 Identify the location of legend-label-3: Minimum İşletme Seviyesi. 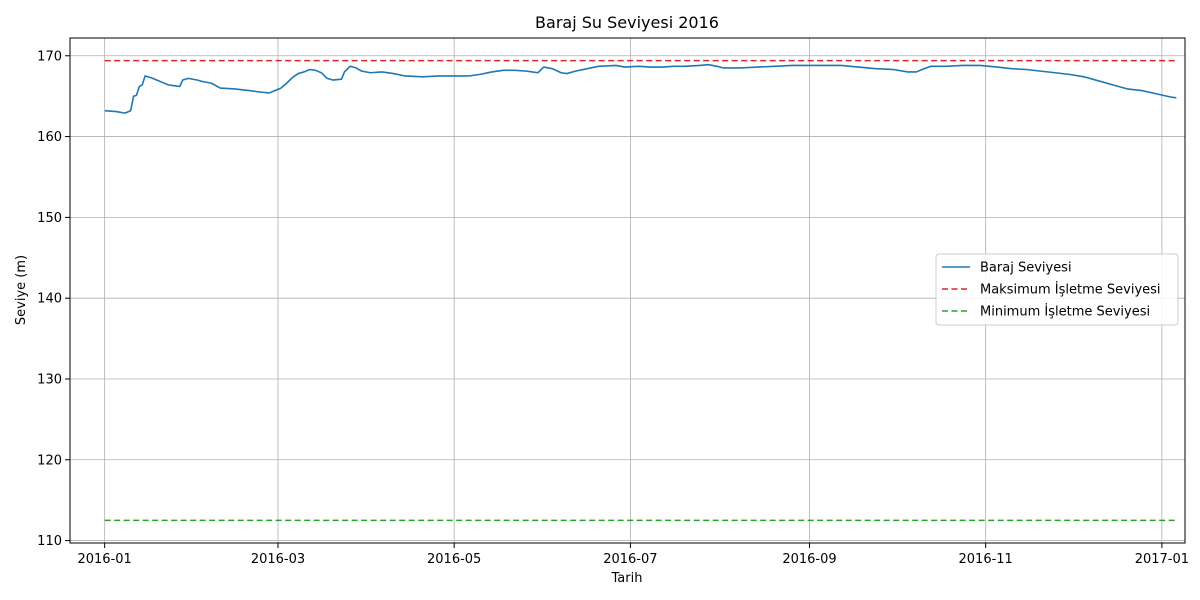
(1065, 312).